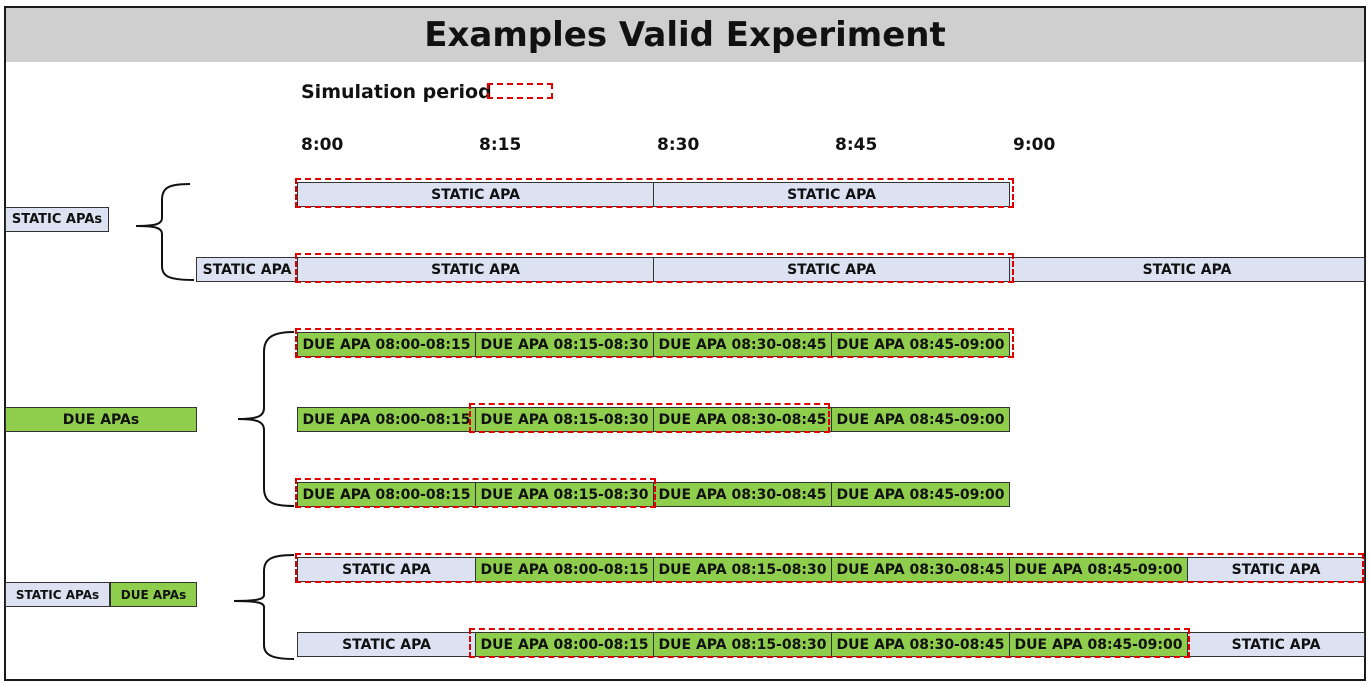  Describe the element at coordinates (386, 419) in the screenshot. I see `row-4-cell-1: DUE APA 08:00-08:15` at that location.